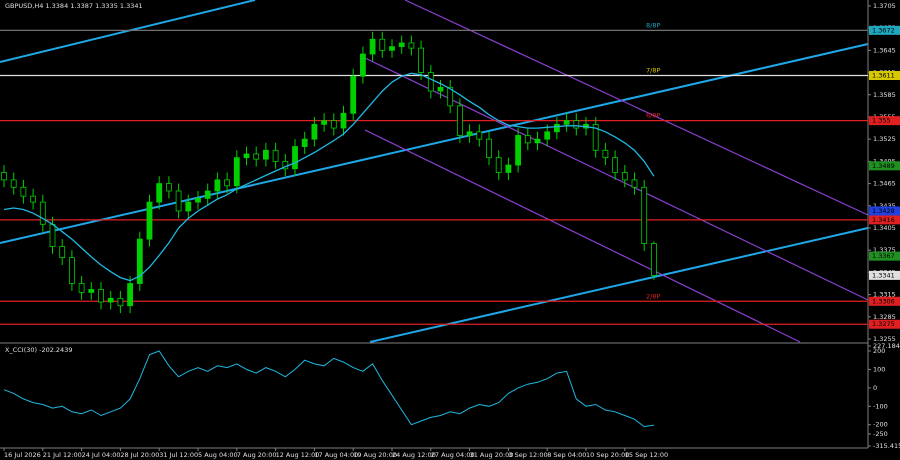 The height and width of the screenshot is (460, 900). Describe the element at coordinates (884, 228) in the screenshot. I see `y-tick-label: 1.3405` at that location.